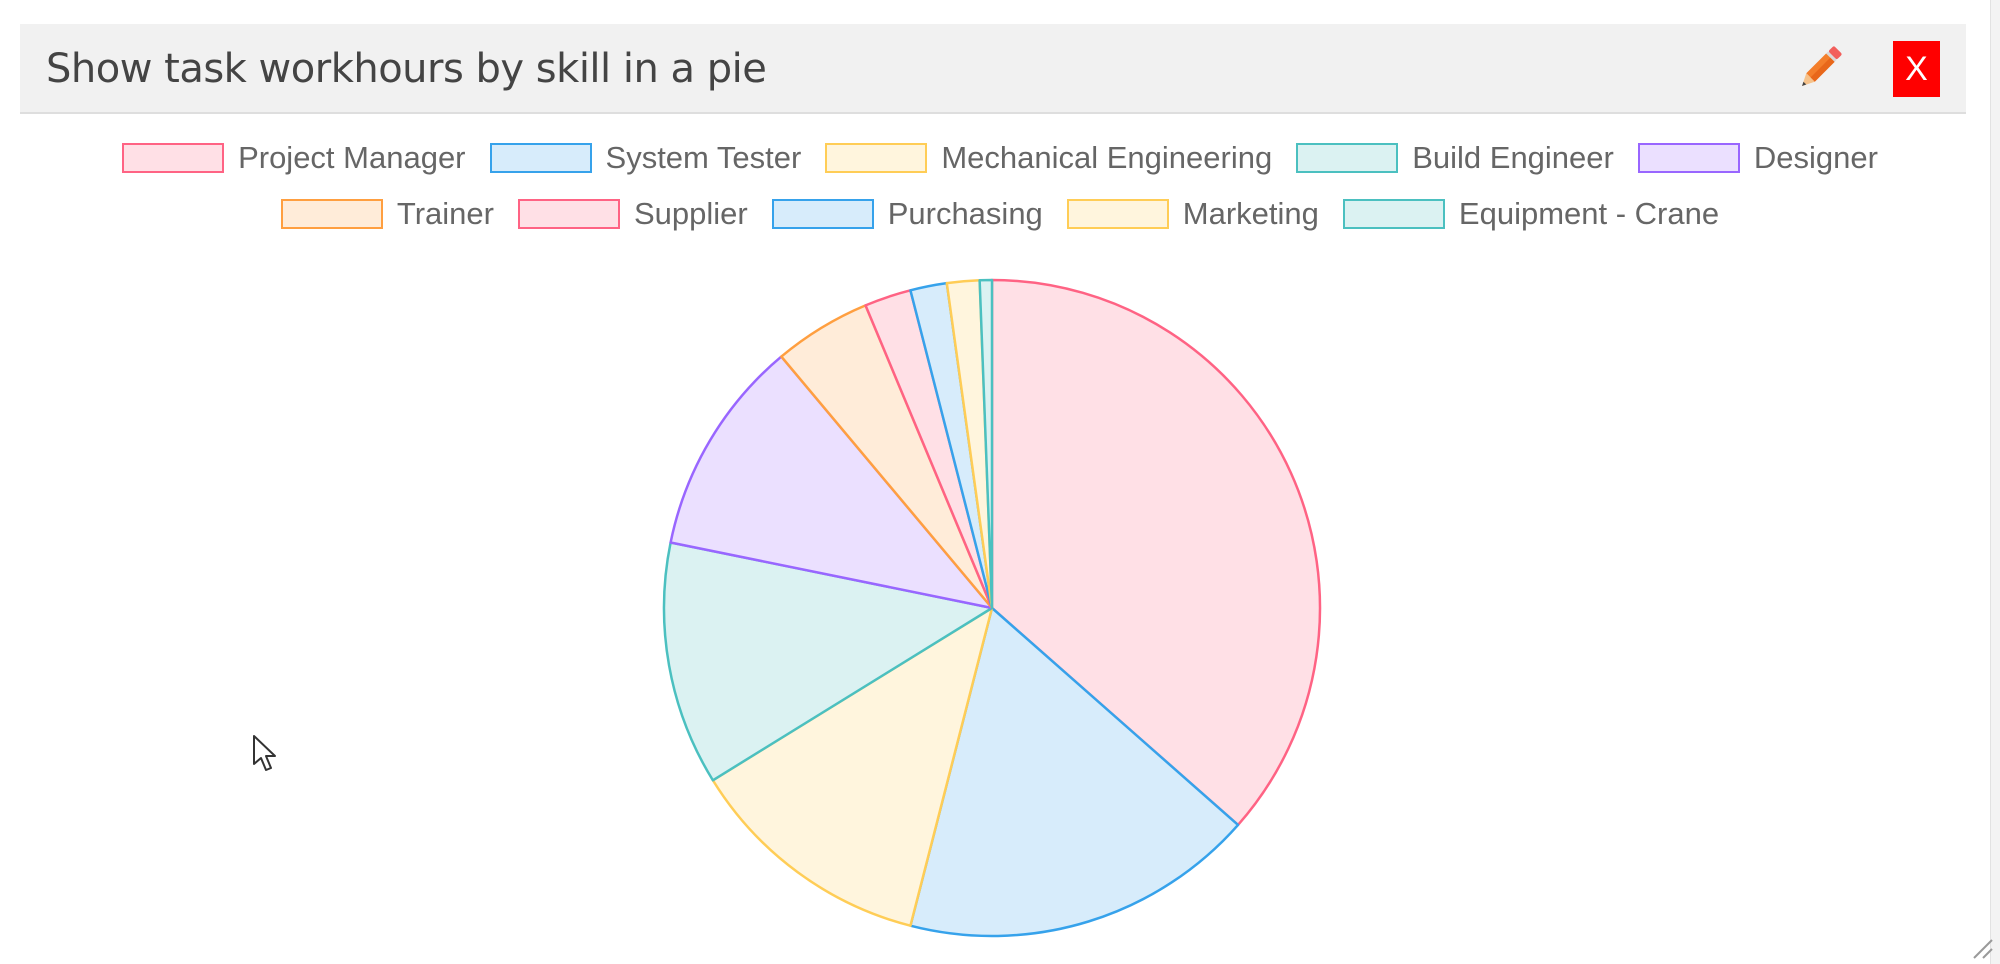 The height and width of the screenshot is (964, 2000). I want to click on legend-label: Equipment - Crane, so click(1589, 213).